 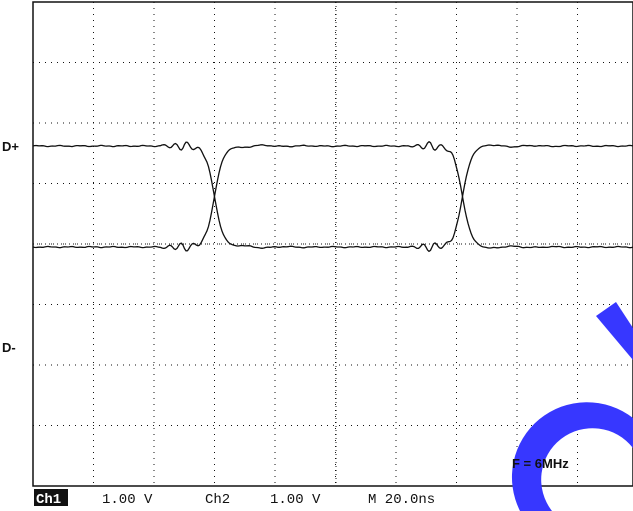 What do you see at coordinates (540, 463) in the screenshot?
I see `frequency-annotation: F = 6MHz` at bounding box center [540, 463].